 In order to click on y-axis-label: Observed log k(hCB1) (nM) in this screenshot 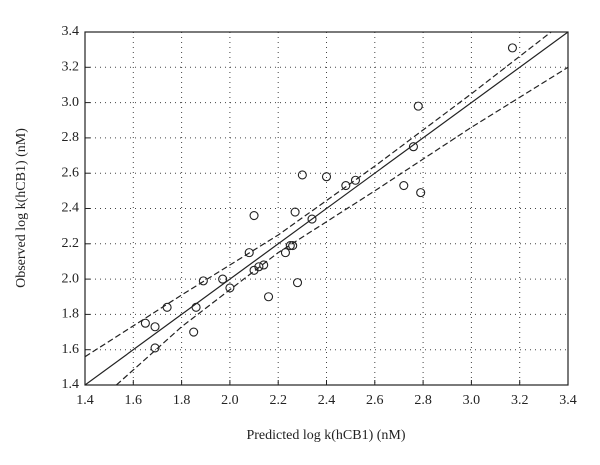, I will do `click(21, 208)`.